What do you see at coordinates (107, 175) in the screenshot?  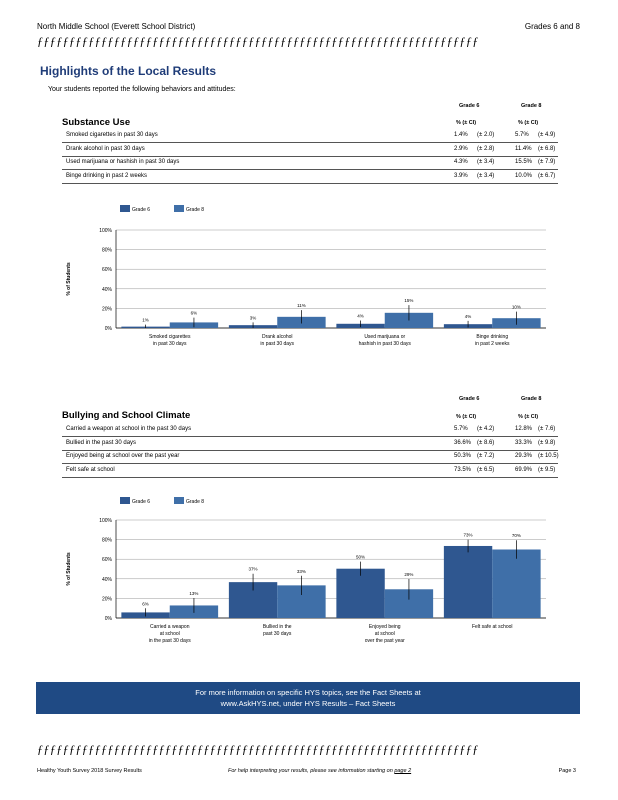 I see `row-label: Binge drinking in past 2 weeks` at bounding box center [107, 175].